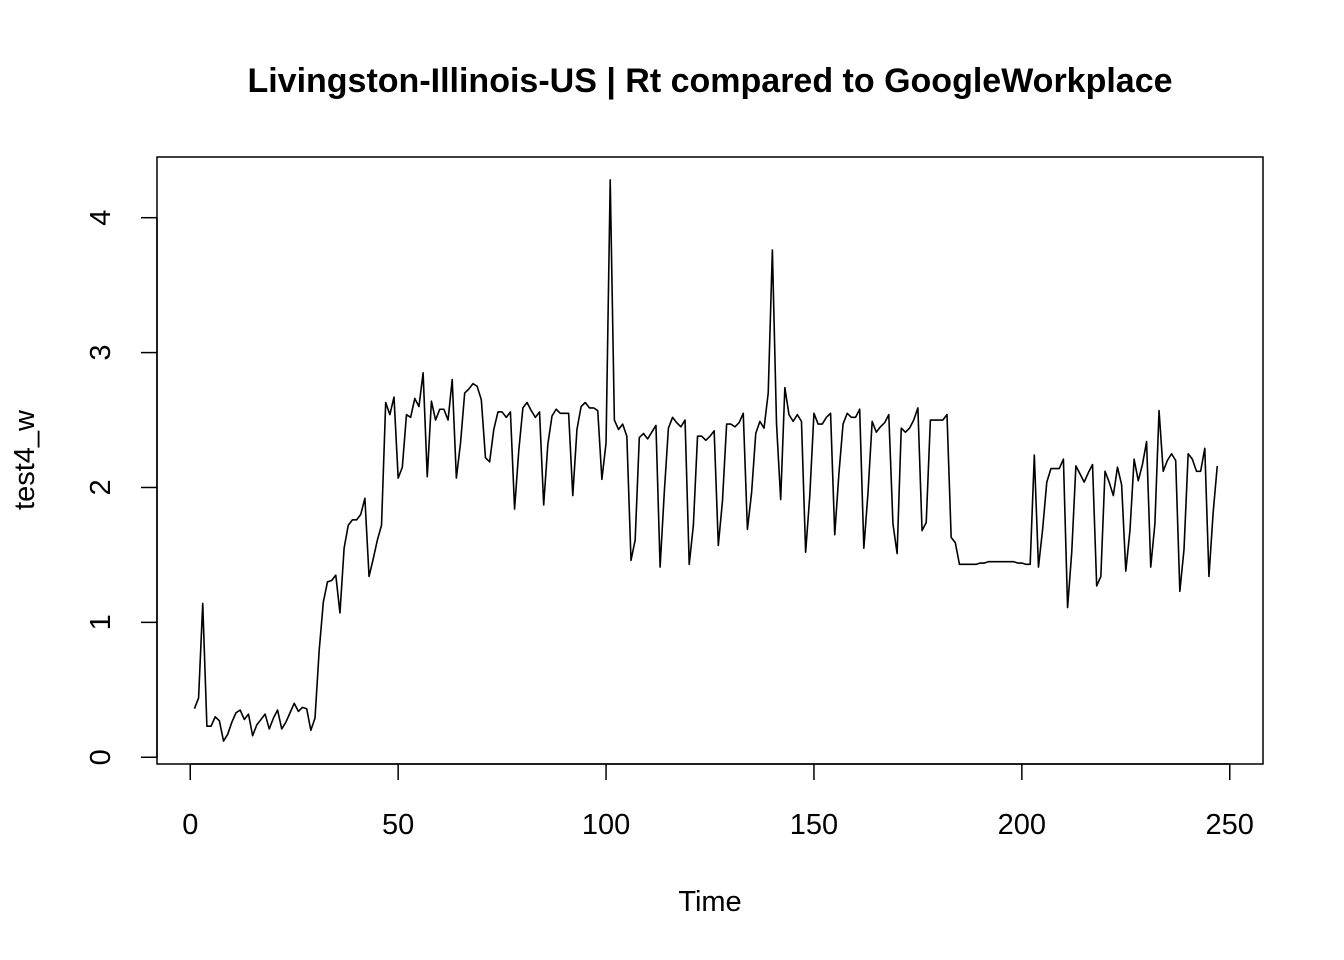 The width and height of the screenshot is (1344, 960). What do you see at coordinates (1022, 825) in the screenshot?
I see `x-tick-label: 200` at bounding box center [1022, 825].